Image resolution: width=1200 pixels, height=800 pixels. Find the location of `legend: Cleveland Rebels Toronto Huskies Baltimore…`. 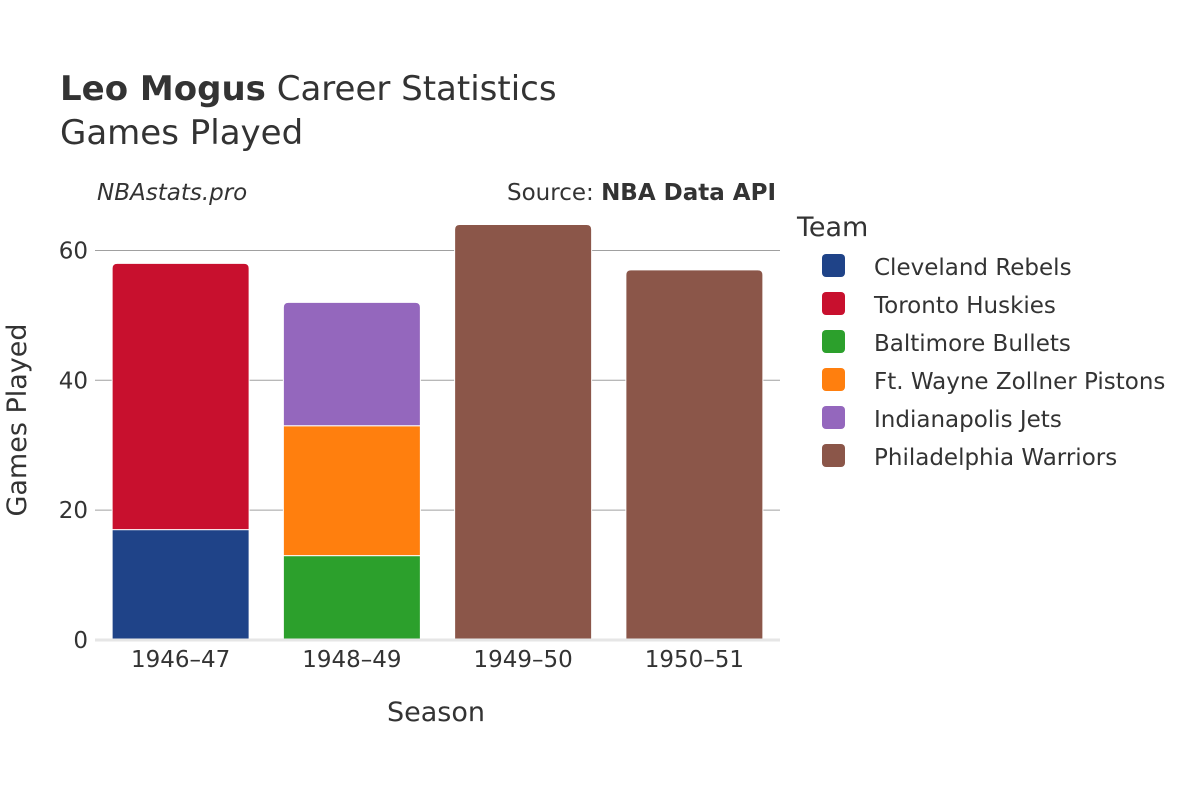

legend: Cleveland Rebels Toronto Huskies Baltimore… is located at coordinates (993, 362).